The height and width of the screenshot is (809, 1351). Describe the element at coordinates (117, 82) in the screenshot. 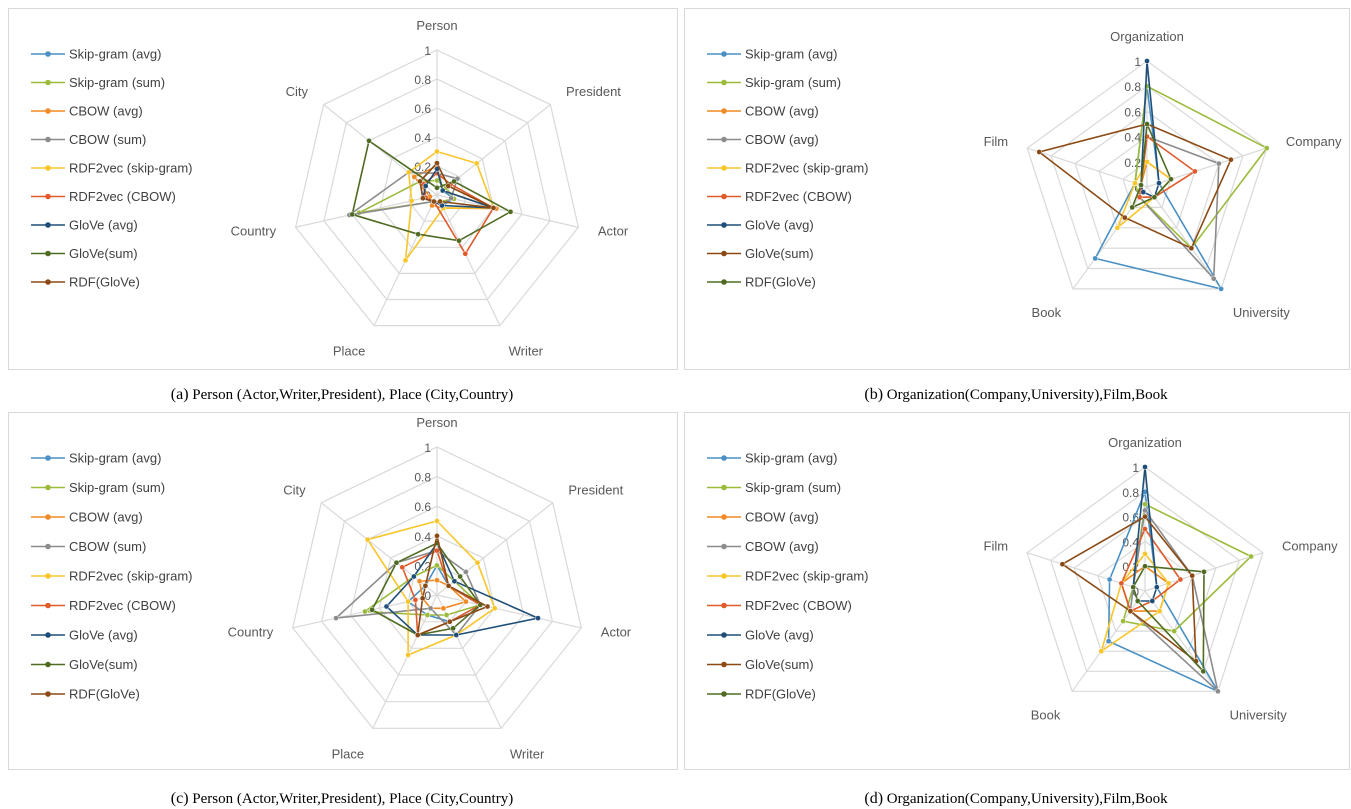

I see `legend-label: Skip-gram (sum)` at that location.